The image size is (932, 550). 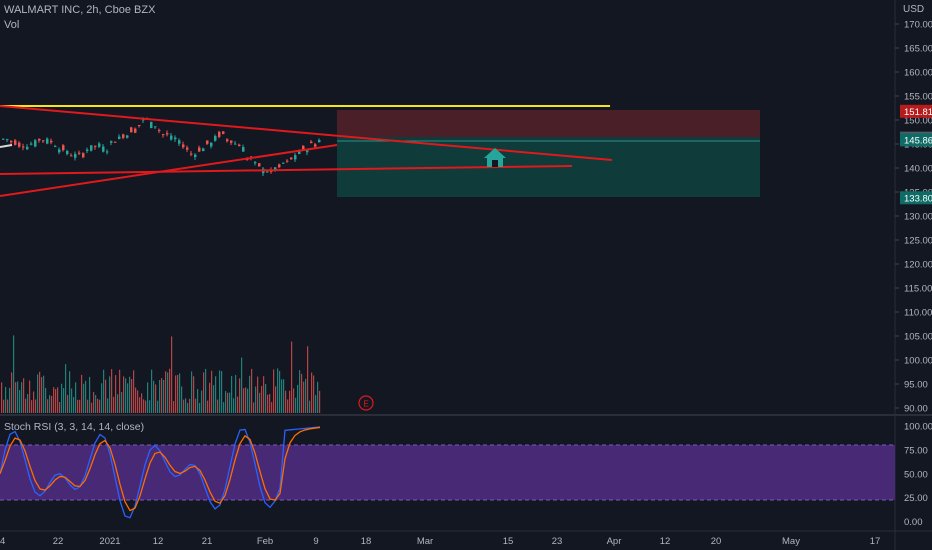 What do you see at coordinates (80, 10) in the screenshot?
I see `symbol-title: WALMART INC, 2h, Cboe BZX` at bounding box center [80, 10].